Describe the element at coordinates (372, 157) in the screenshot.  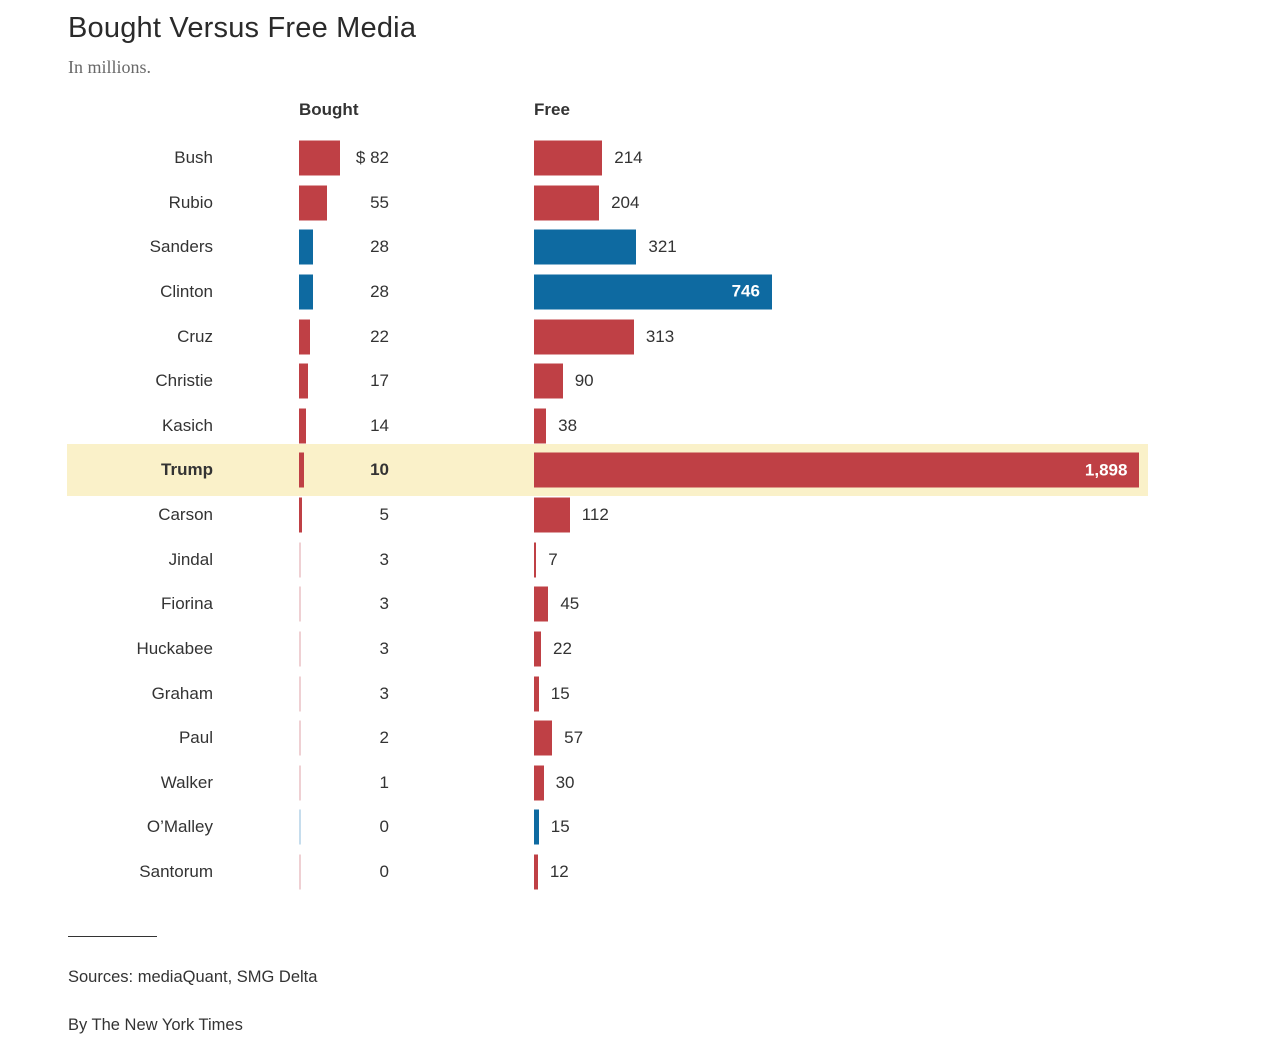
I see `bought-value-label: $ 82` at that location.